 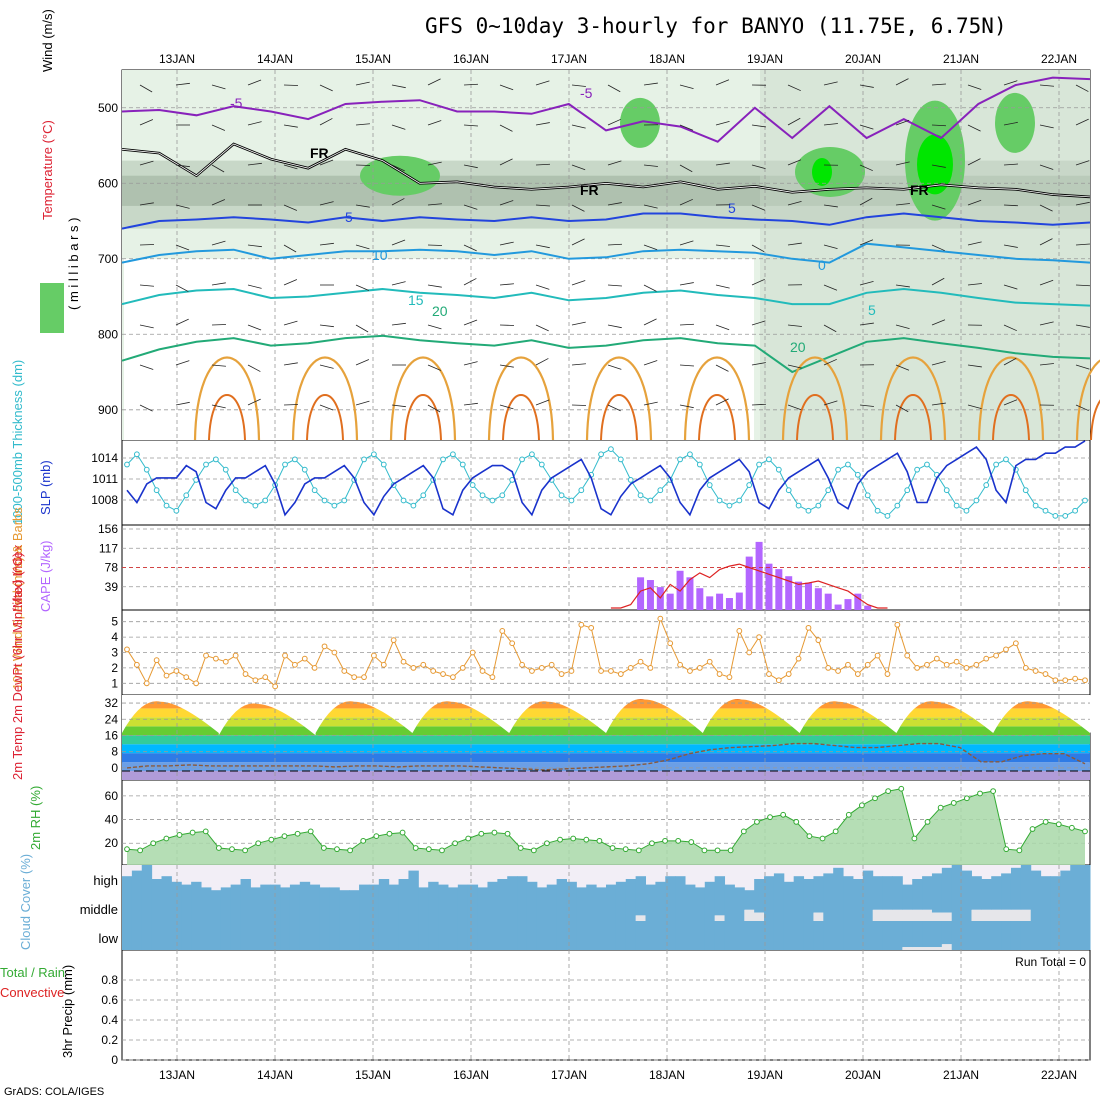 I want to click on y-tick-label: 0, so click(x=114, y=1060).